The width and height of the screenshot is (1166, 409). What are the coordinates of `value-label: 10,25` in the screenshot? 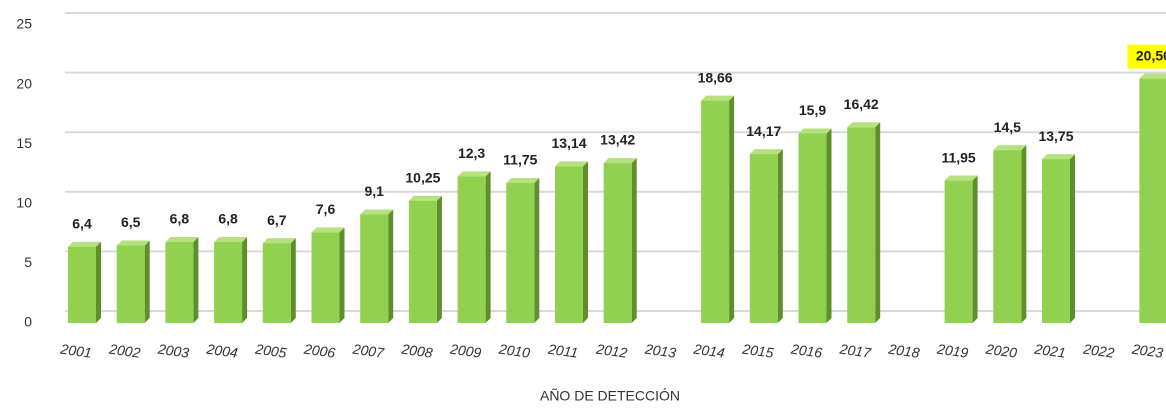 It's located at (422, 178).